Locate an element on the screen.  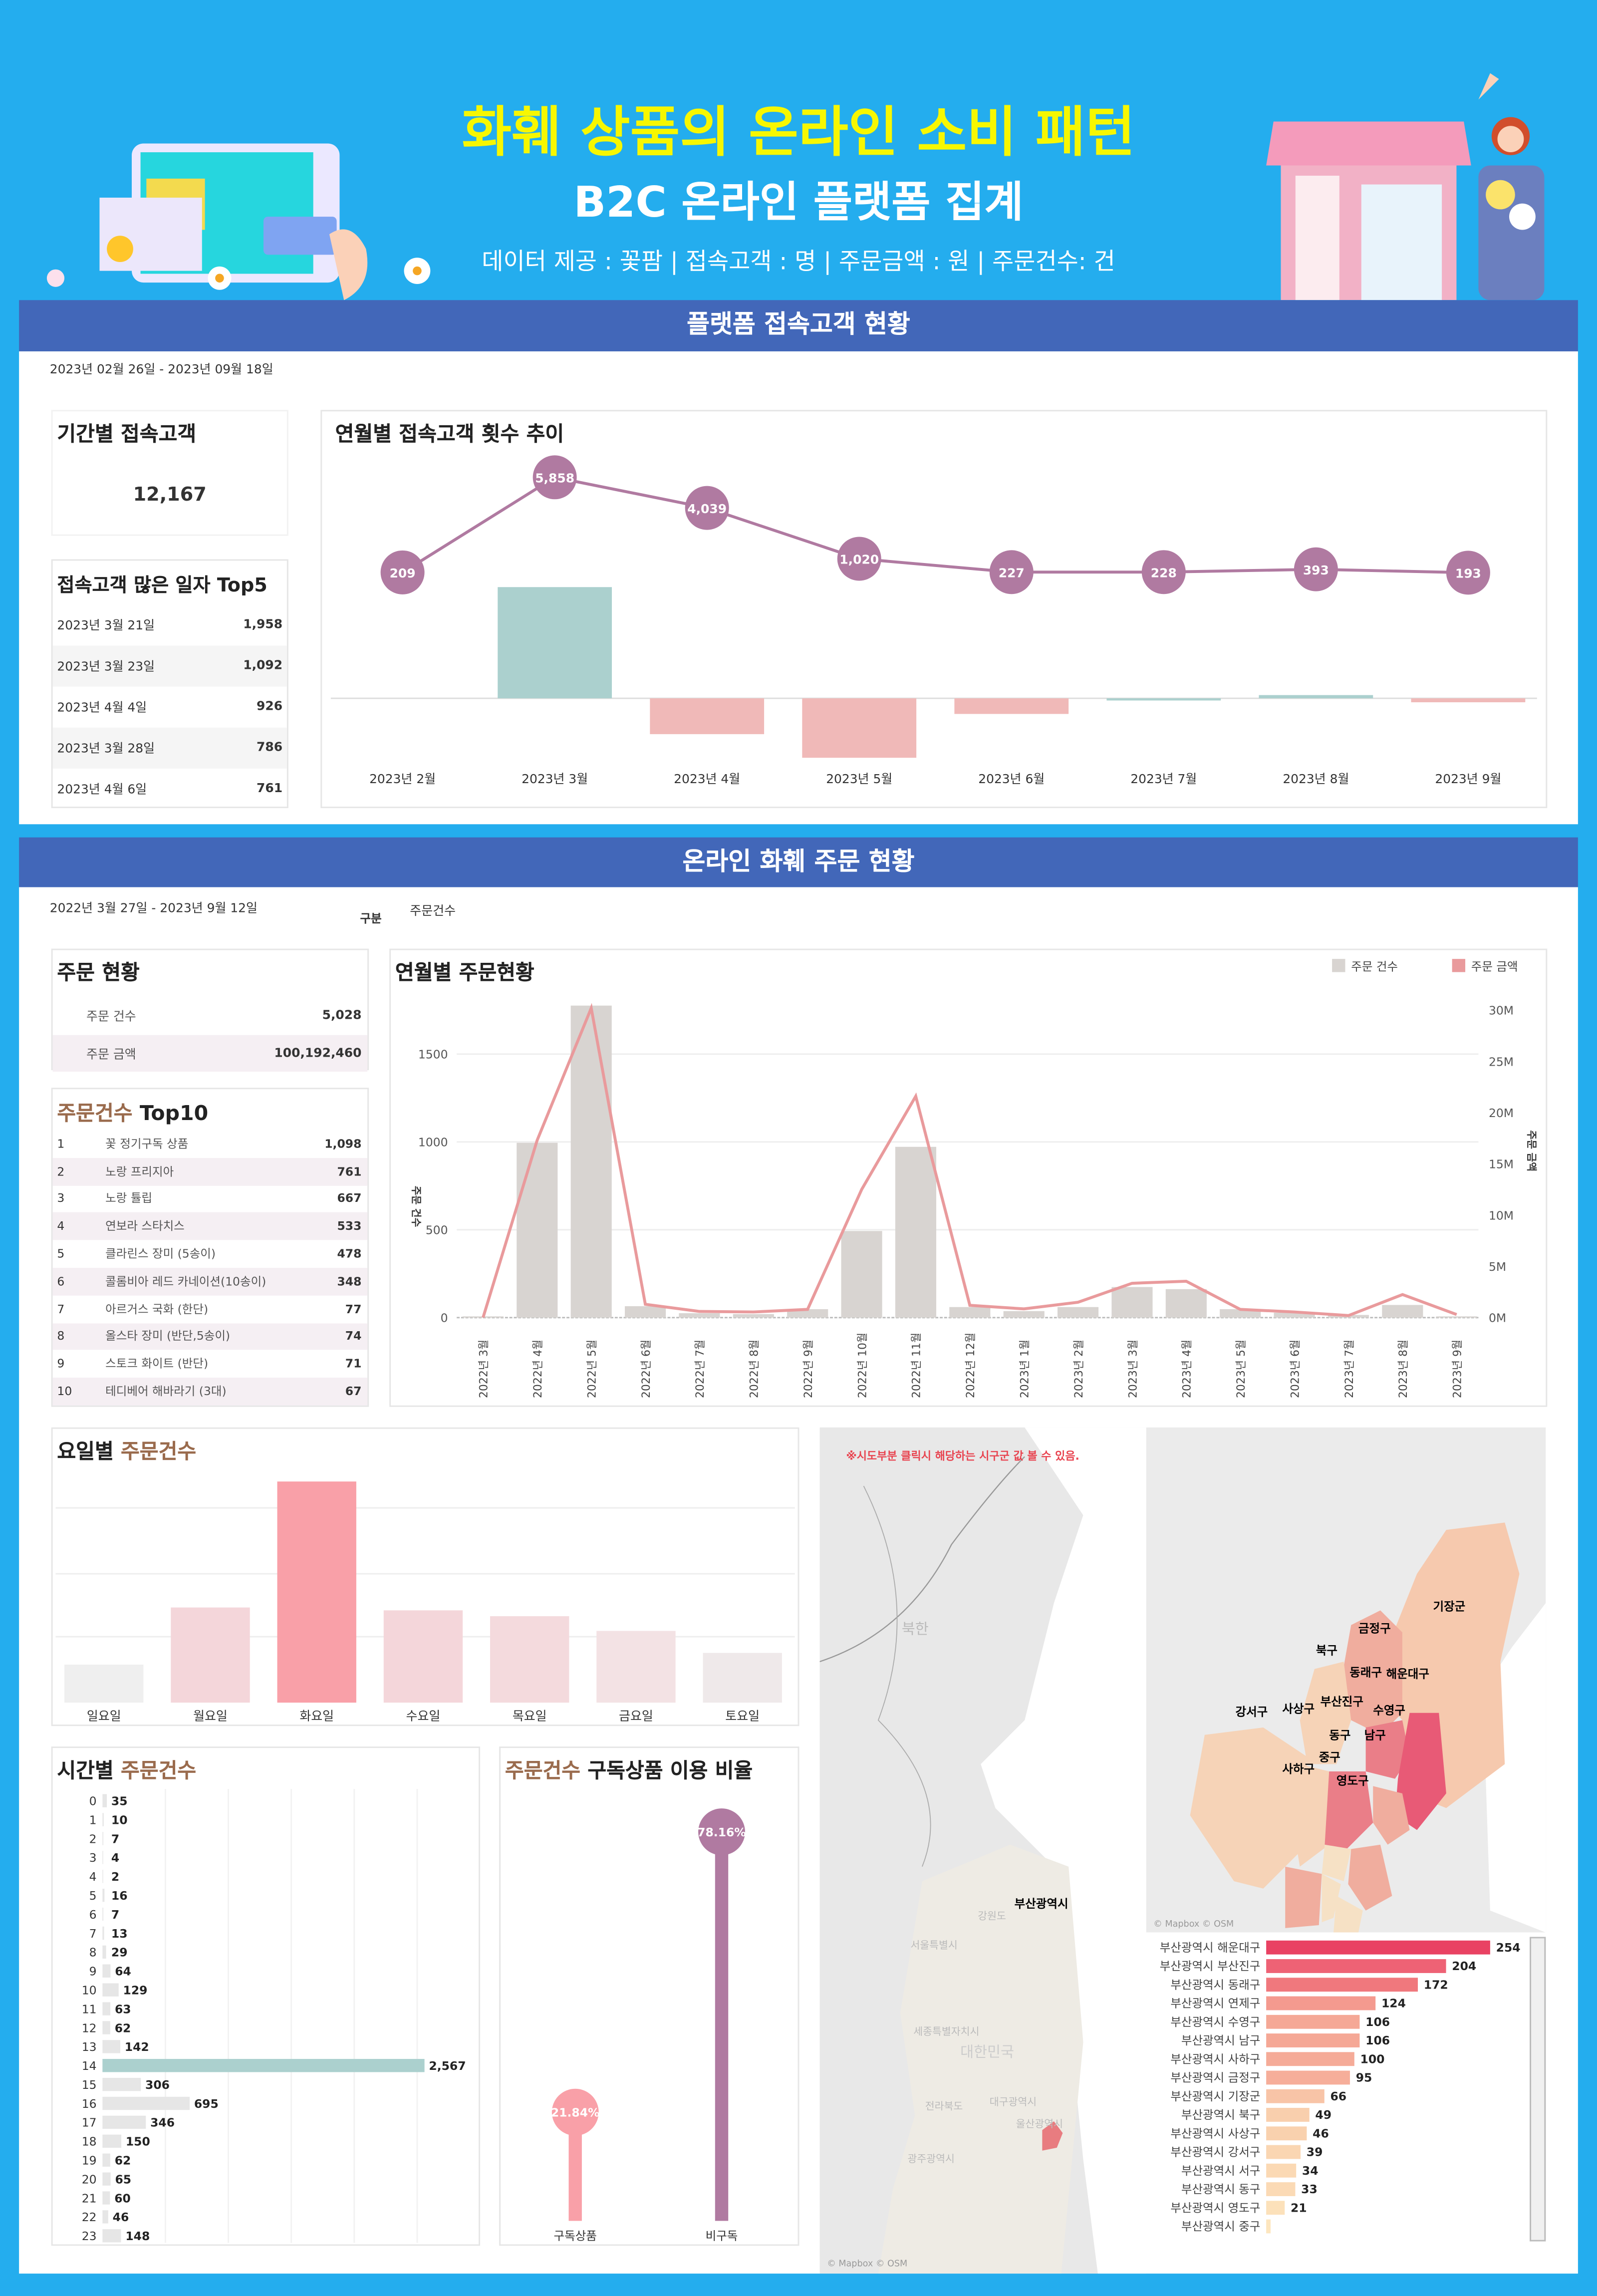
district-buk is located at coordinates (1326, 1713).